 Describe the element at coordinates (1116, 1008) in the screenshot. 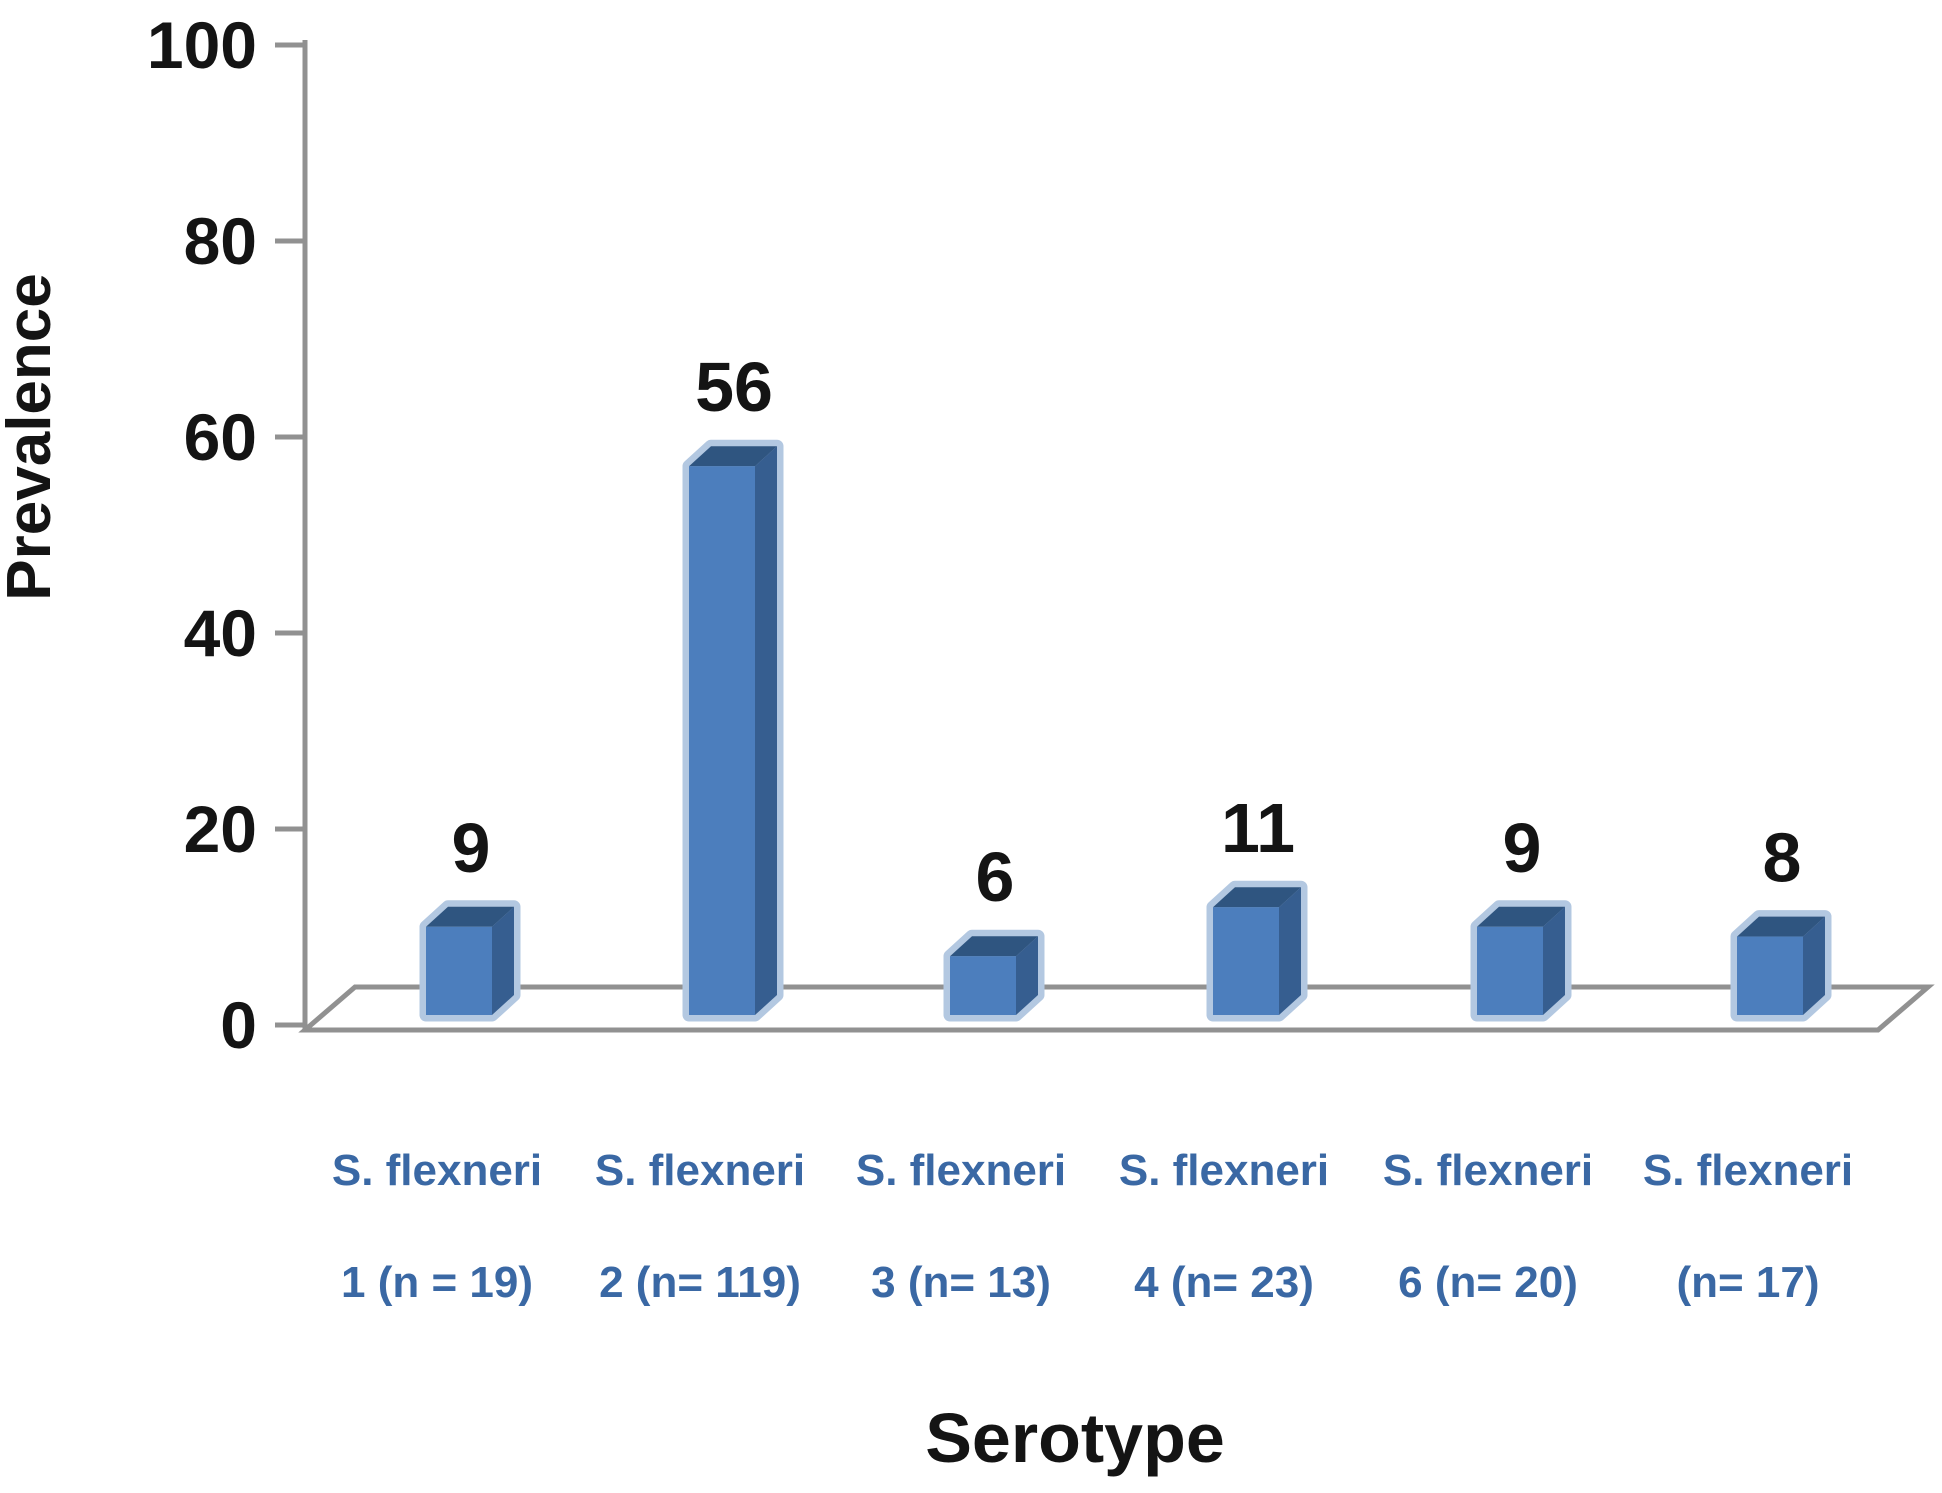

I see `chart-floor` at that location.